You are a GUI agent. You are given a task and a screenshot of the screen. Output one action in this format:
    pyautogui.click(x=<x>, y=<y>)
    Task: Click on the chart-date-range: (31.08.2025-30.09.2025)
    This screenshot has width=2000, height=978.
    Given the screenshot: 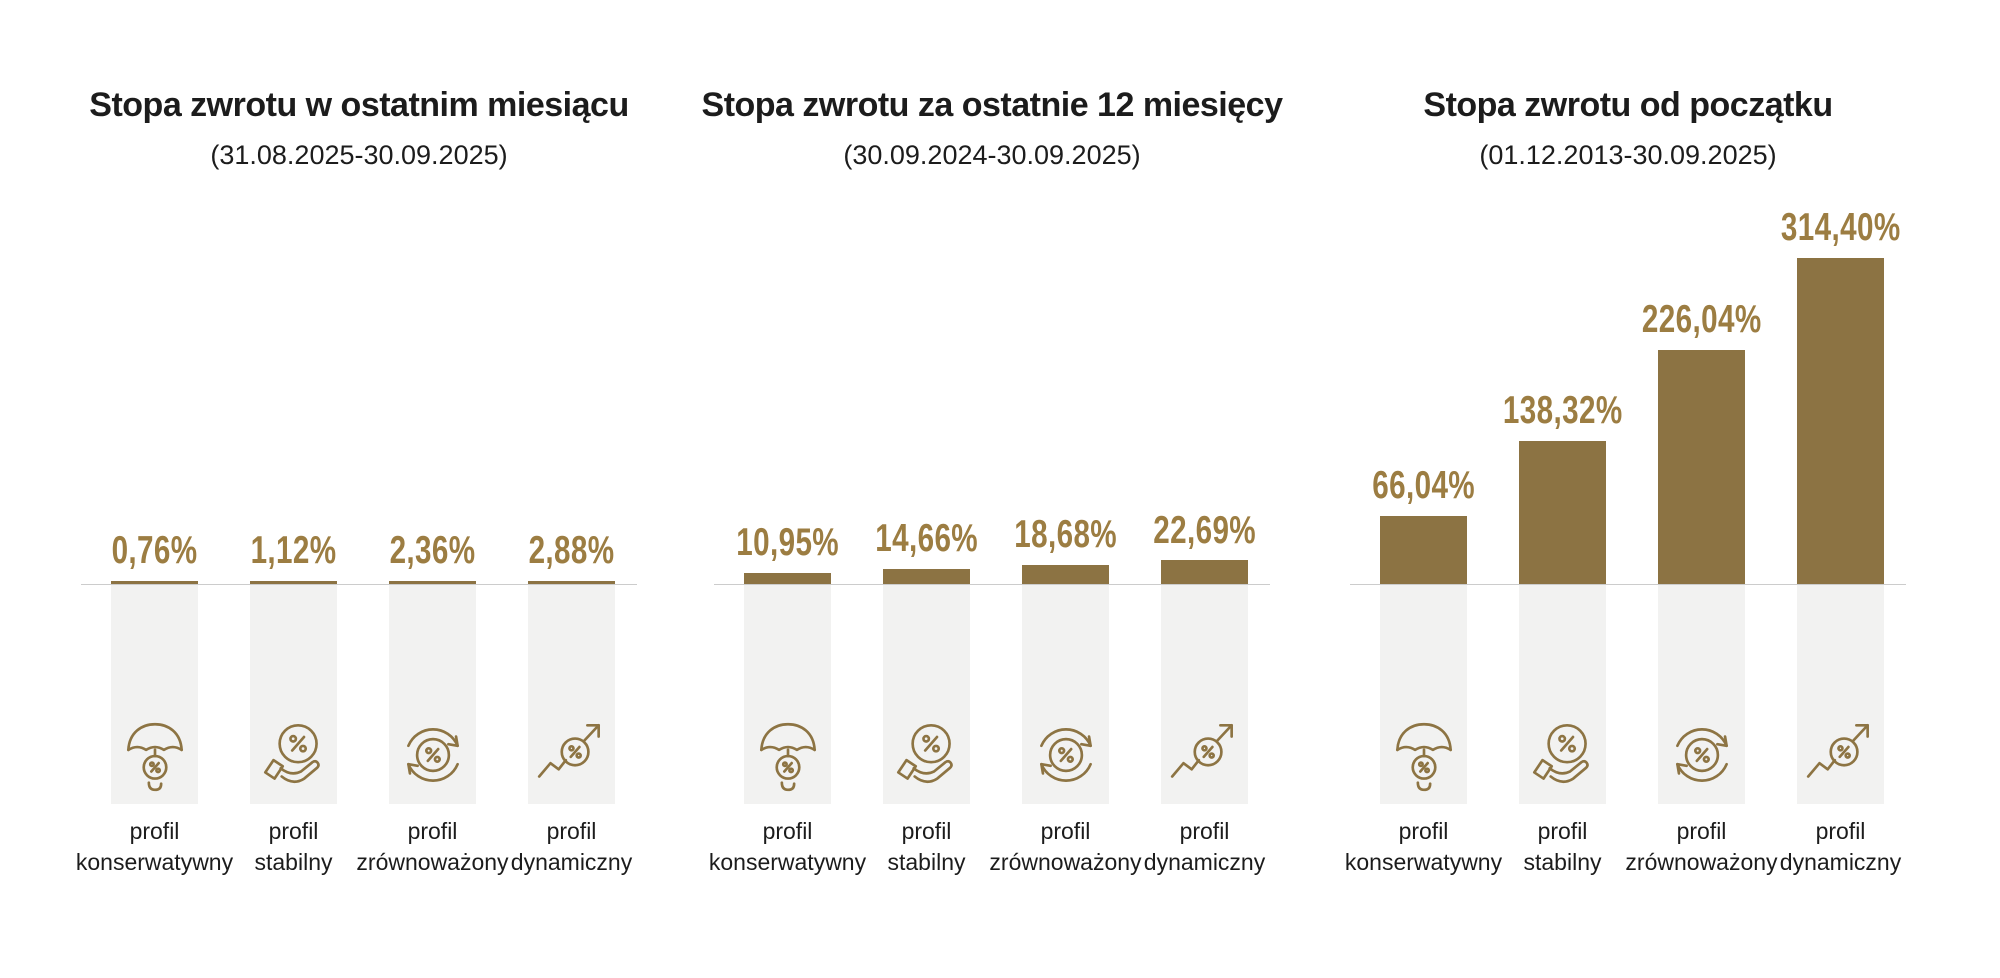 What is the action you would take?
    pyautogui.click(x=359, y=155)
    